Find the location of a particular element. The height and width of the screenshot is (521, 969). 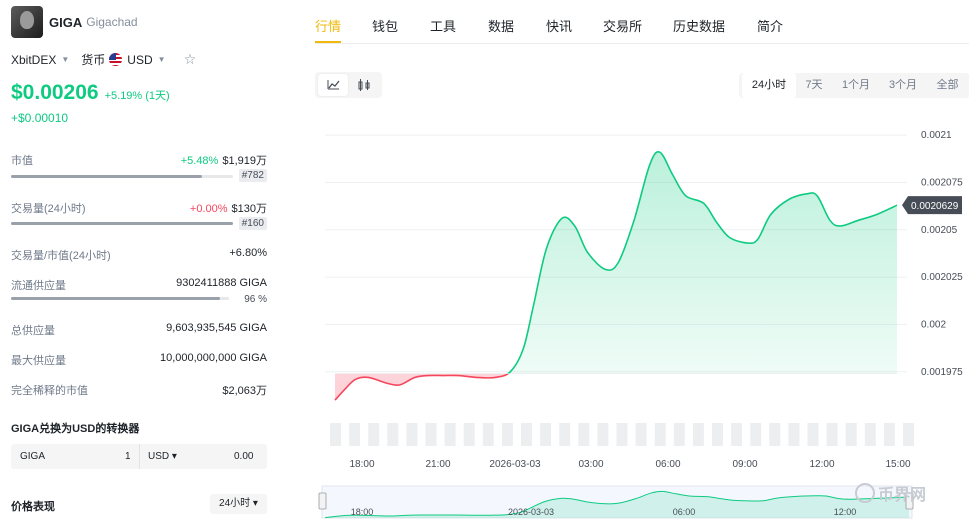

x-tick-label: 15:00 is located at coordinates (897, 464).